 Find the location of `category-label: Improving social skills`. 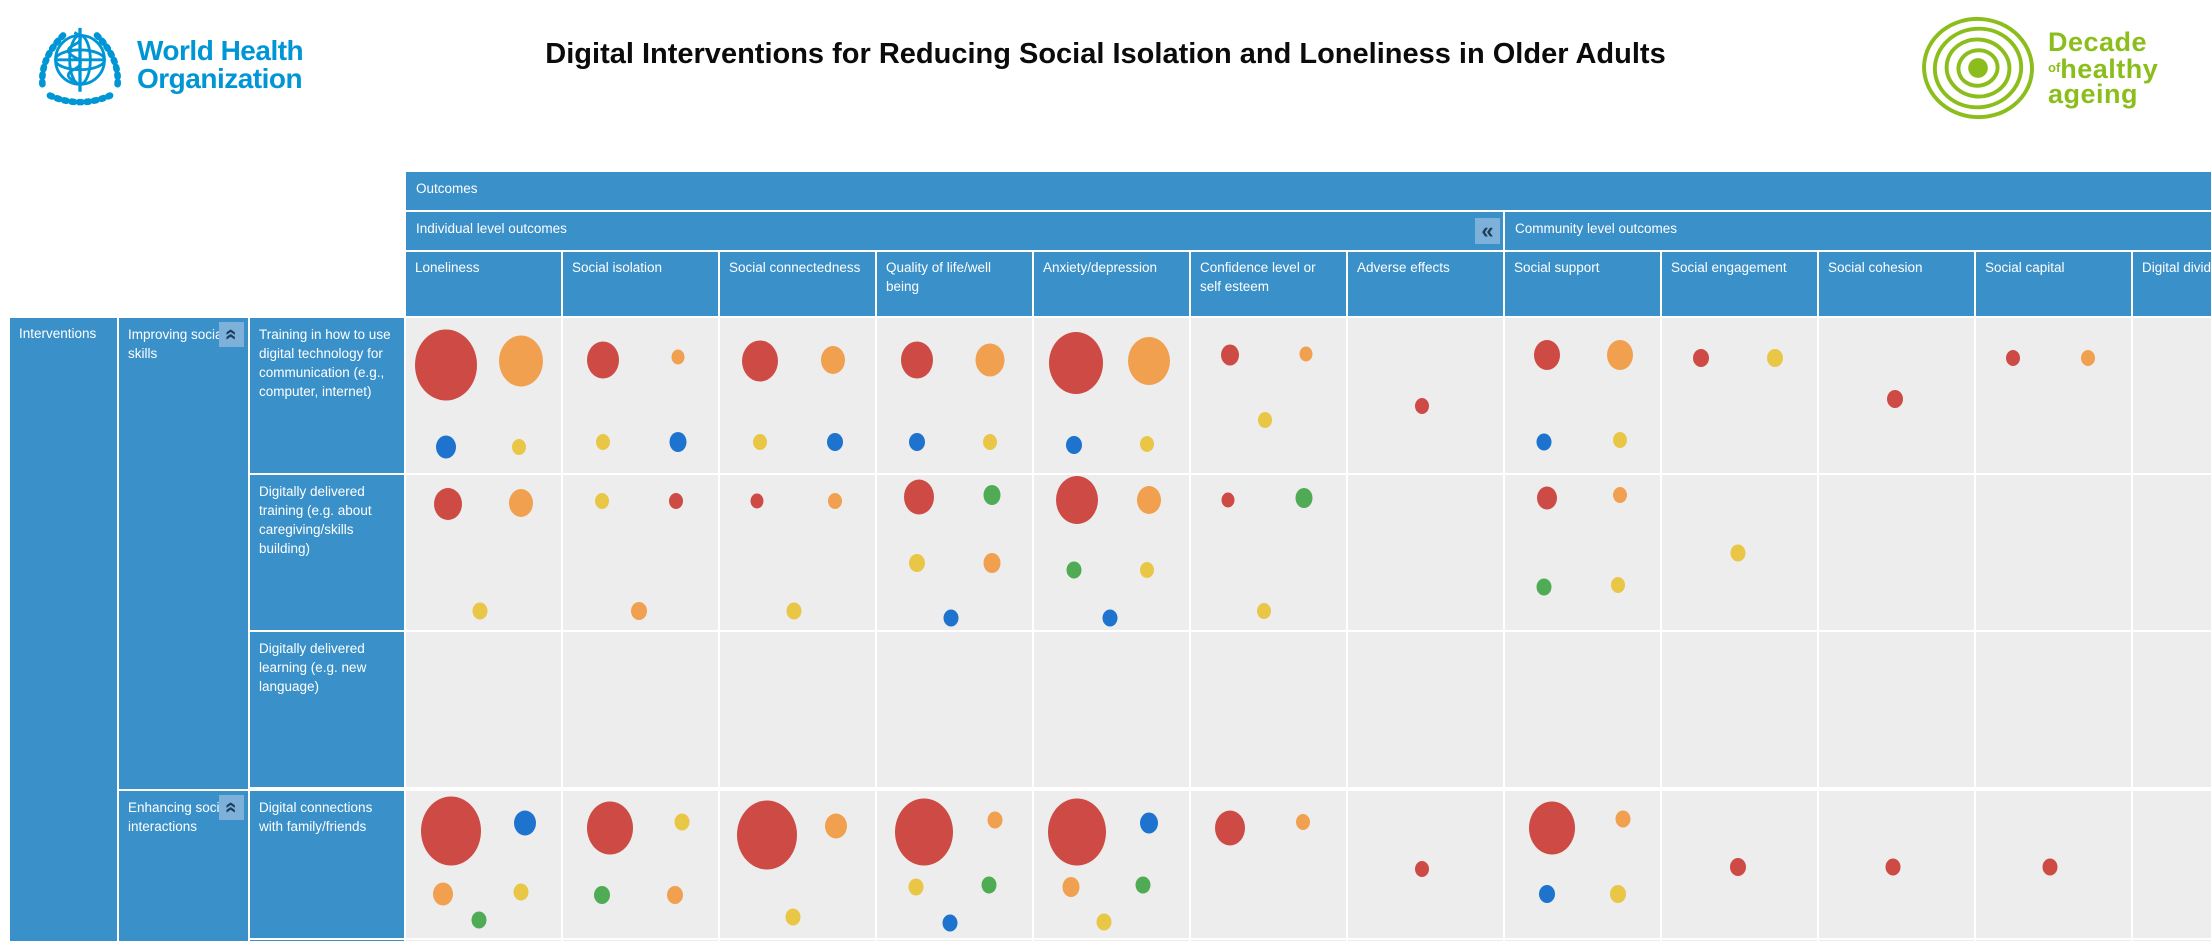

category-label: Improving social skills is located at coordinates (177, 344).